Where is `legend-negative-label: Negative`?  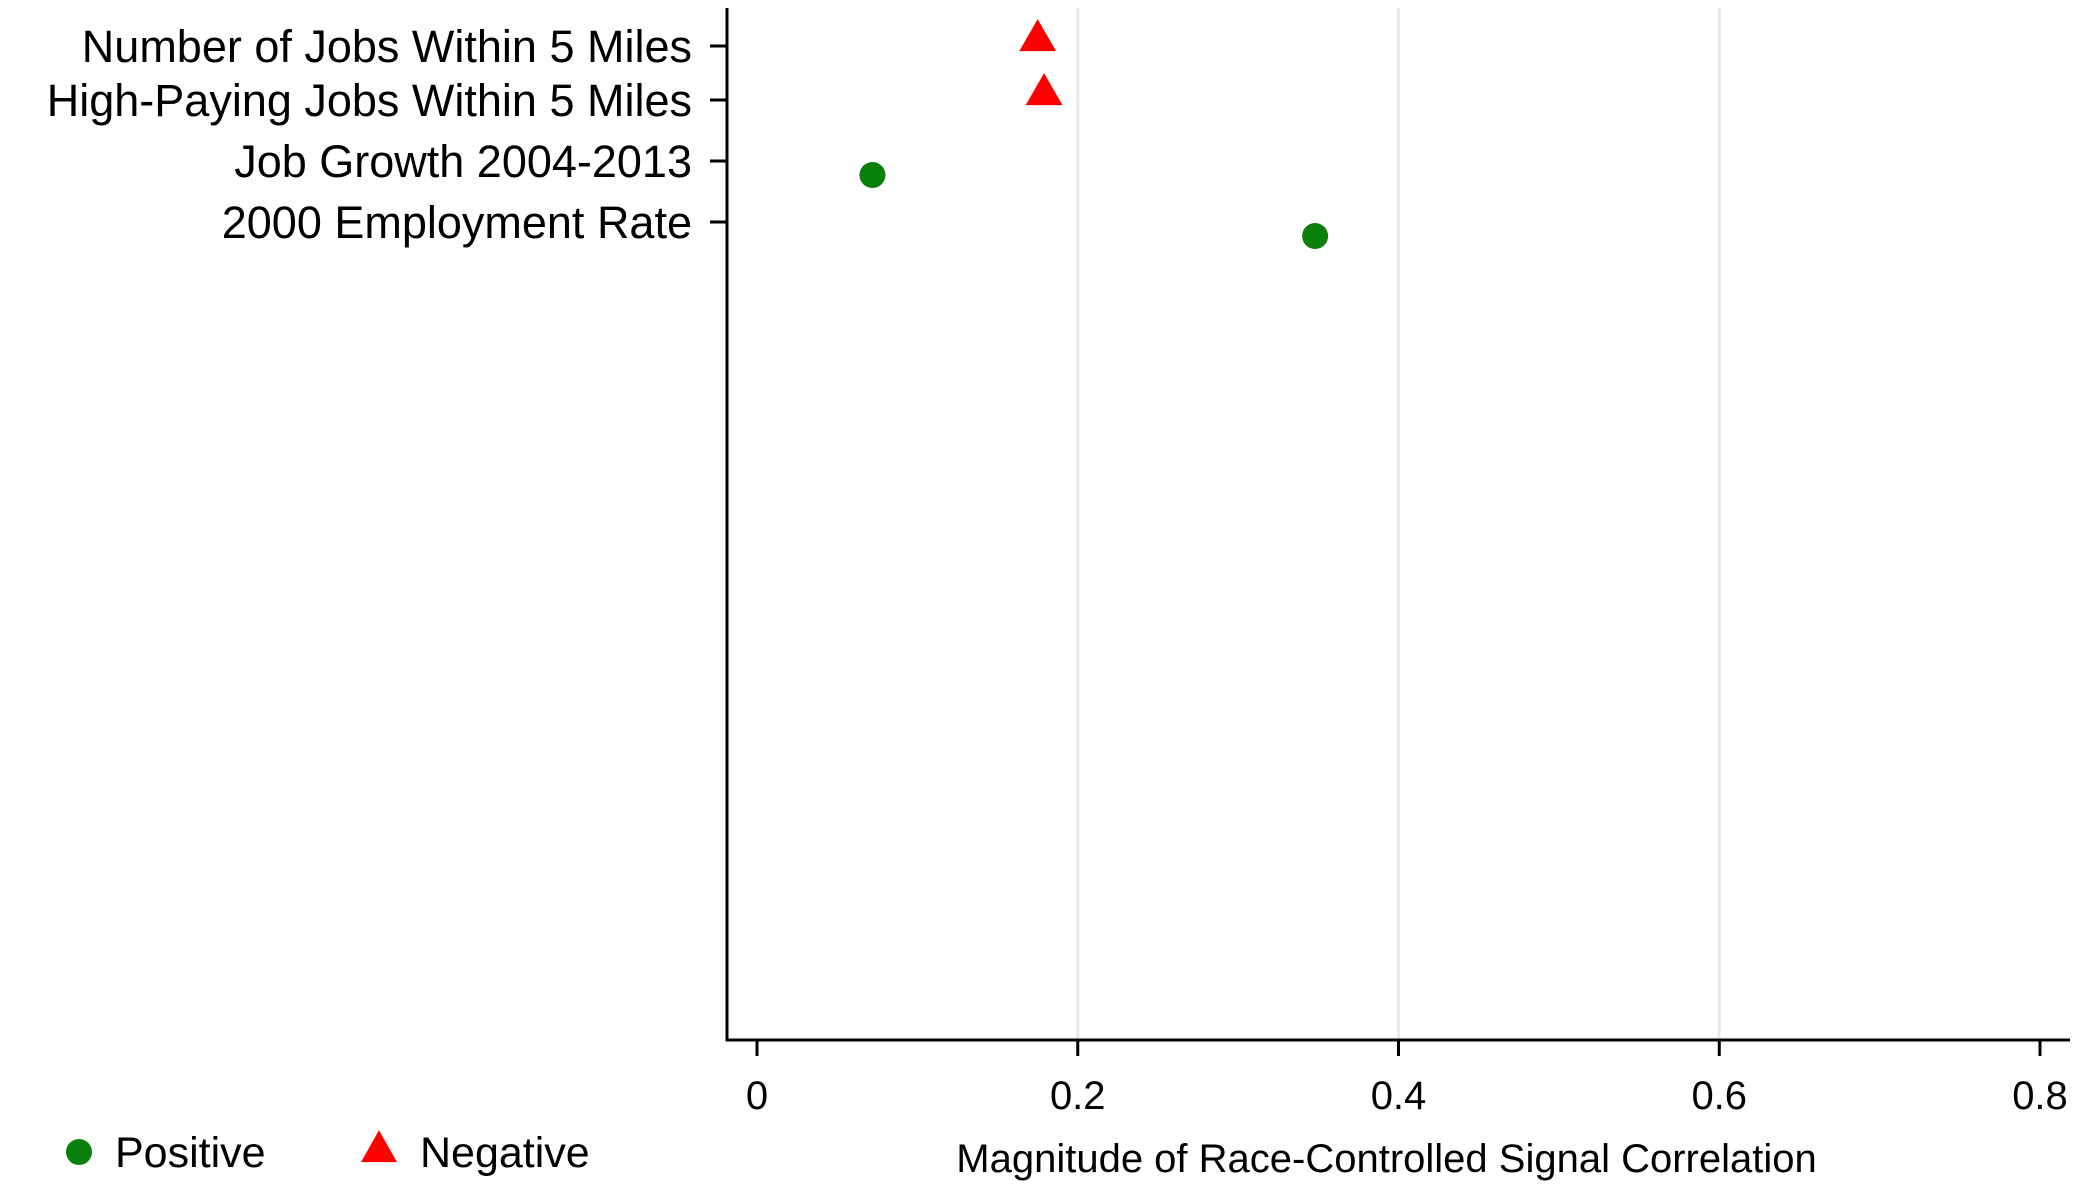 legend-negative-label: Negative is located at coordinates (505, 1153).